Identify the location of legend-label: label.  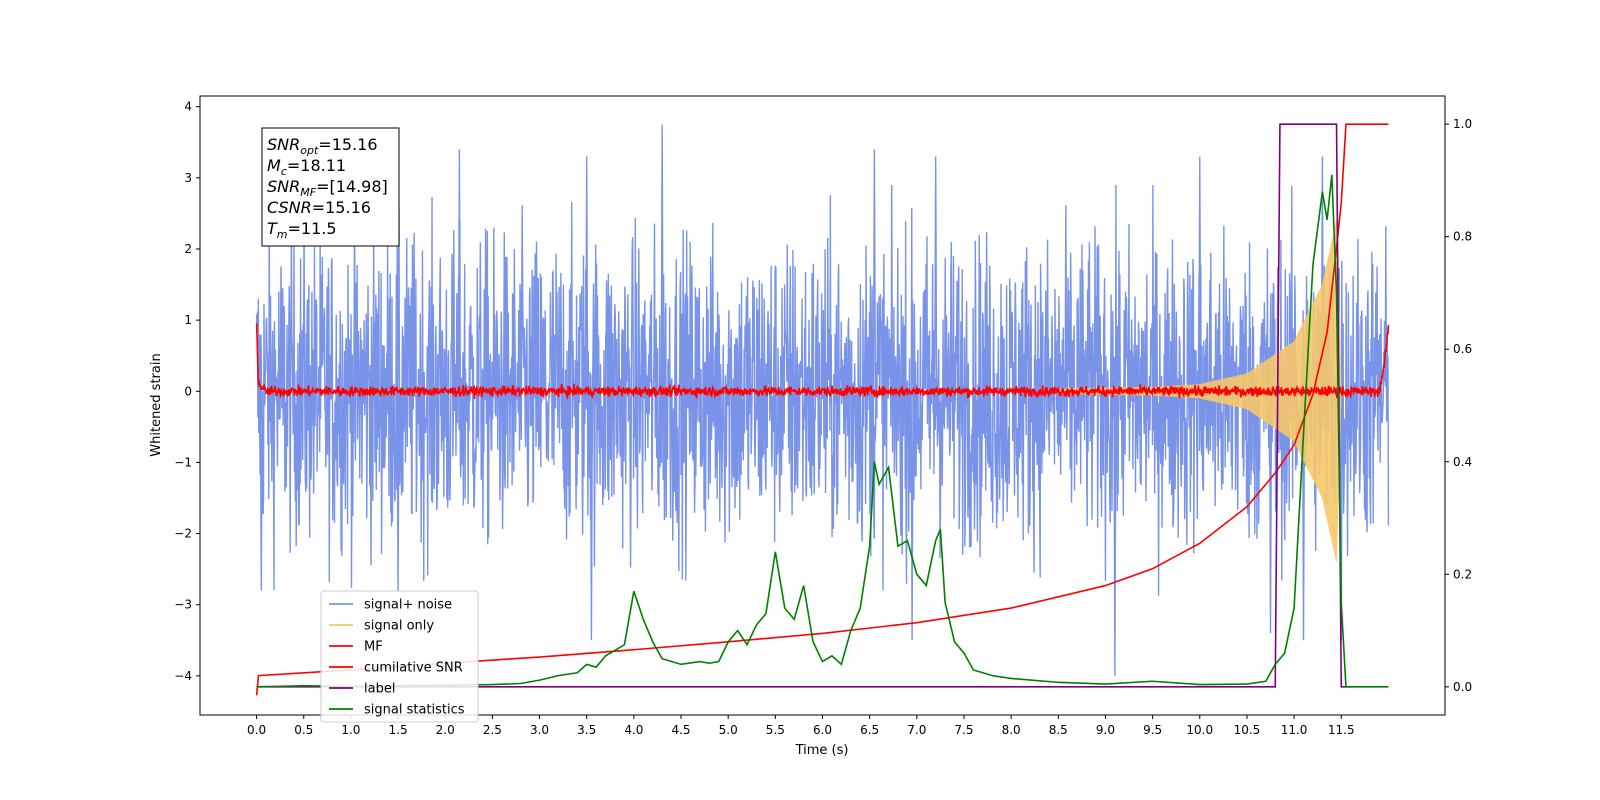
(379, 689).